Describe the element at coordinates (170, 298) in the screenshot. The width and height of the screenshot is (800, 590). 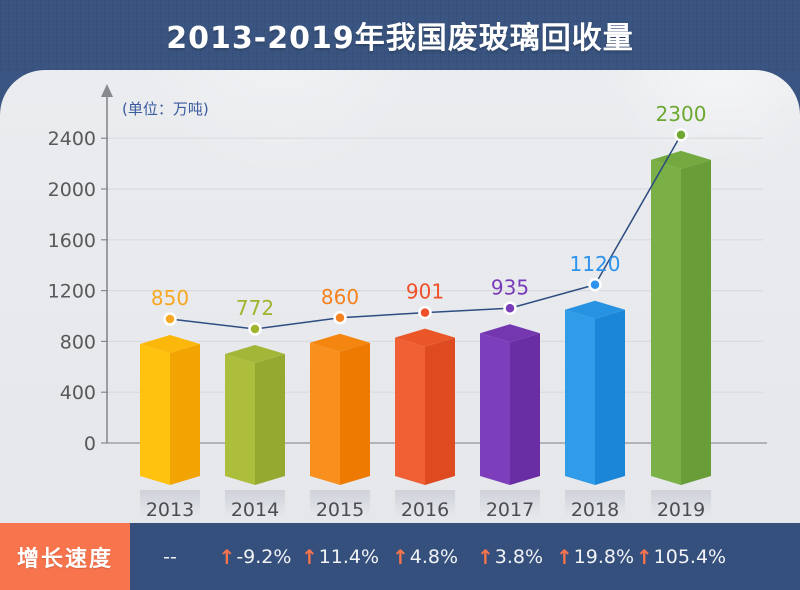
I see `value-label-2013: 850` at that location.